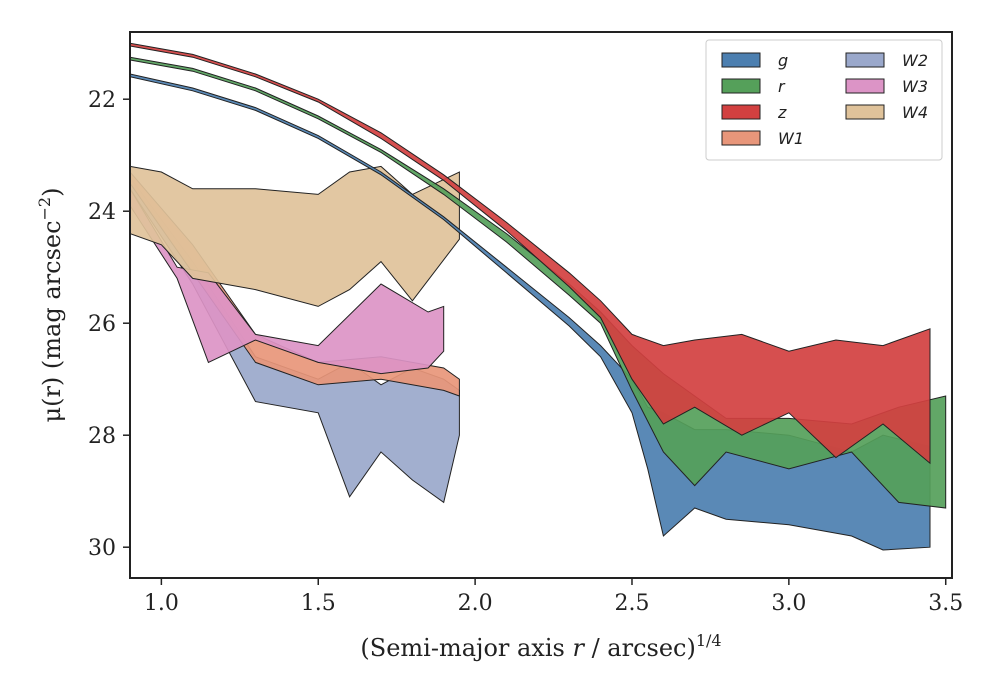 Image resolution: width=1000 pixels, height=700 pixels. Describe the element at coordinates (945, 603) in the screenshot. I see `x-tick-label: 3.5` at that location.